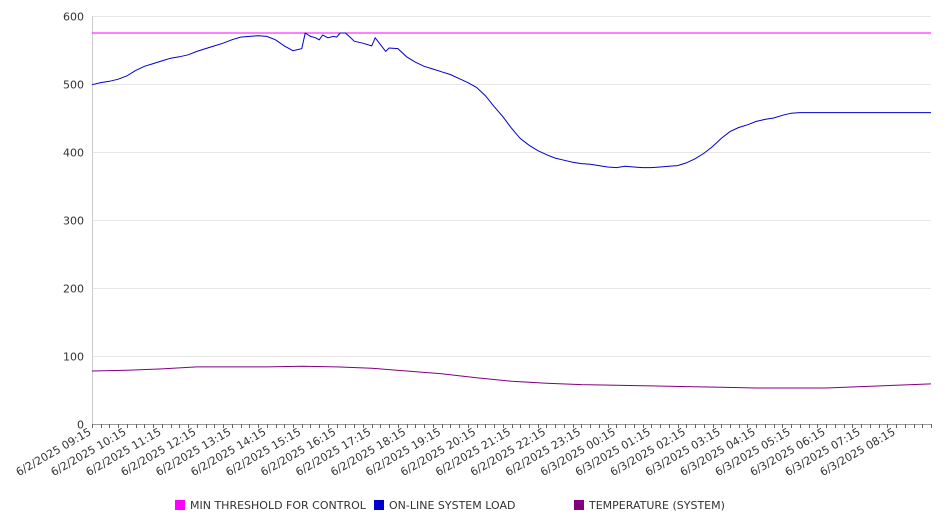  Describe the element at coordinates (73, 17) in the screenshot. I see `y-tick-label: 600` at that location.